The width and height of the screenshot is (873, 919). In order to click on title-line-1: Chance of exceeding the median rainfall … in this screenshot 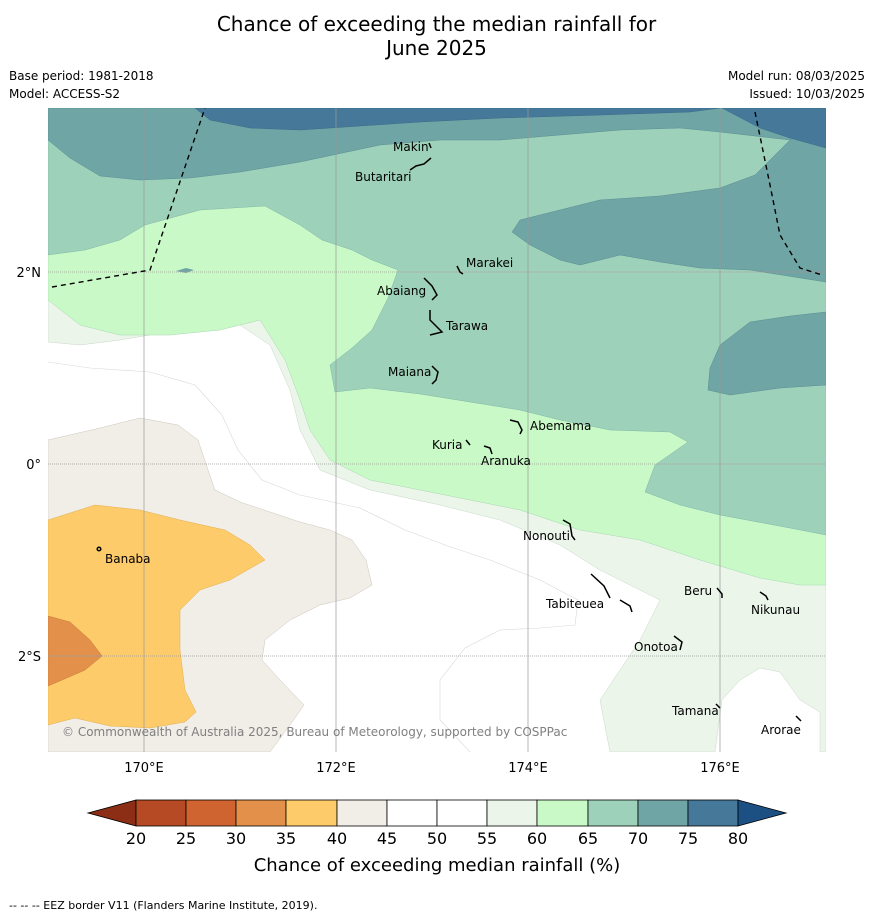, I will do `click(436, 24)`.